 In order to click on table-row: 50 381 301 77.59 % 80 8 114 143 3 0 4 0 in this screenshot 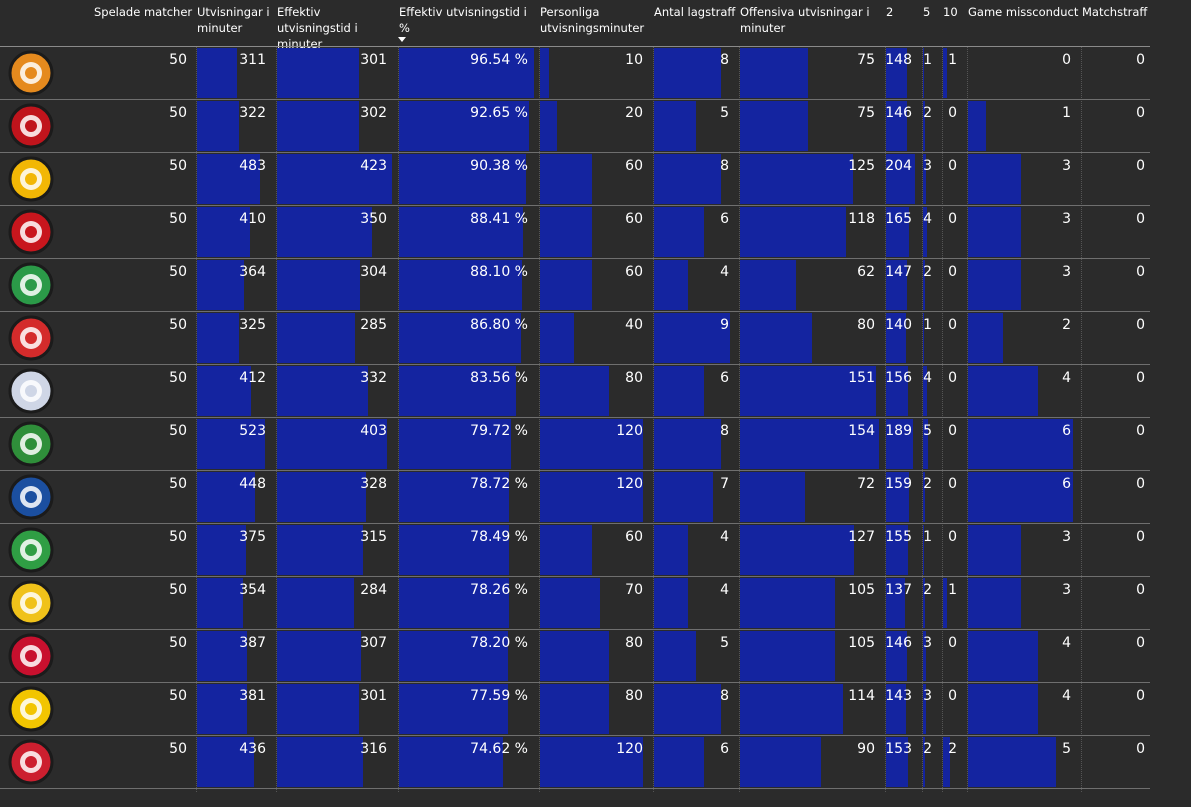, I will do `click(575, 709)`.